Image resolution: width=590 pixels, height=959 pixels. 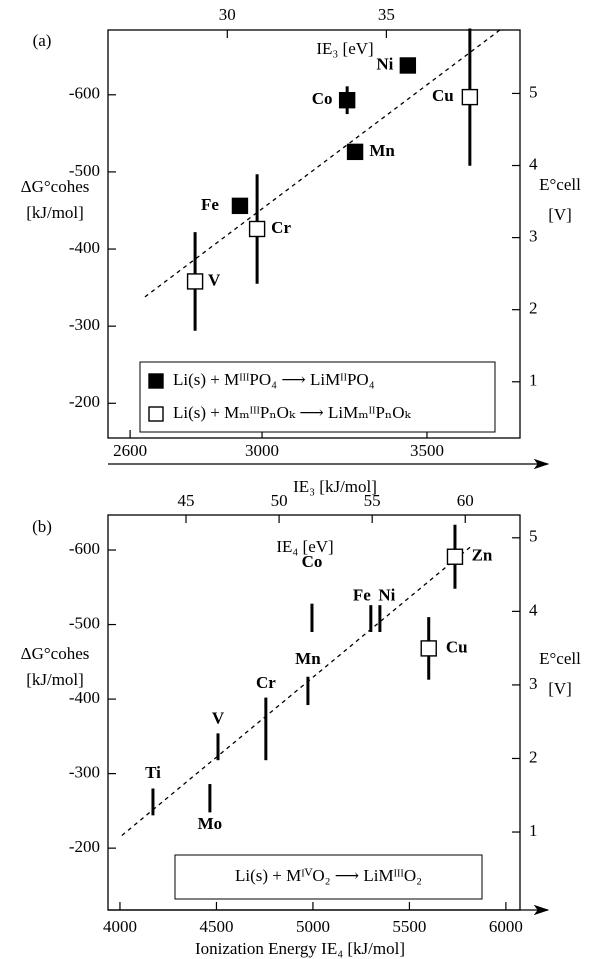 What do you see at coordinates (279, 500) in the screenshot?
I see `x2-tick-label: 50` at bounding box center [279, 500].